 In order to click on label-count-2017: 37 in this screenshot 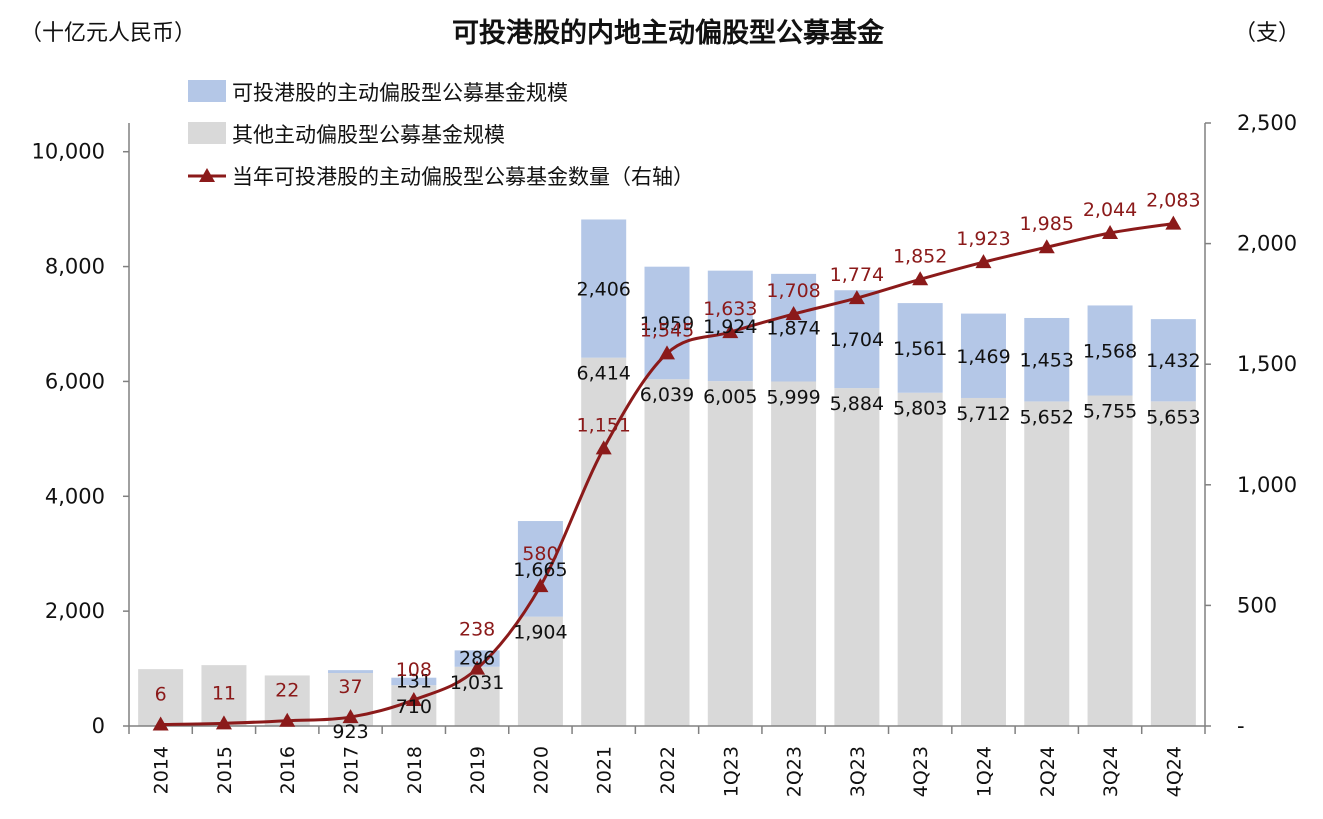, I will do `click(350, 687)`.